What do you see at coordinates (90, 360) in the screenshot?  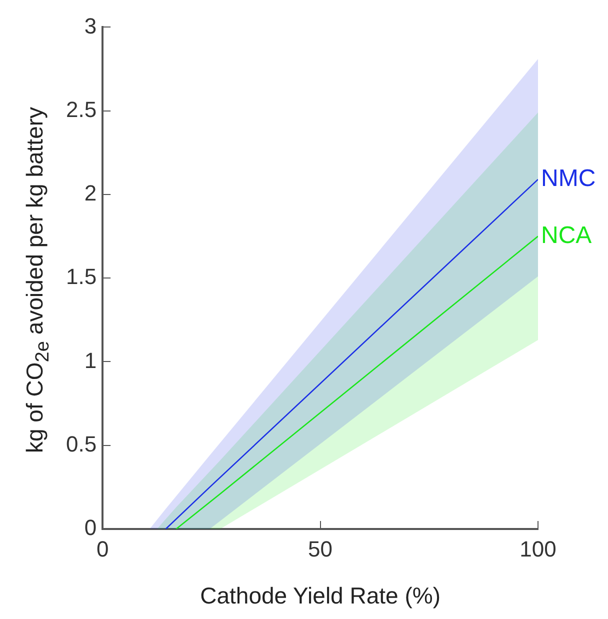 I see `y-tick-label: 1` at bounding box center [90, 360].